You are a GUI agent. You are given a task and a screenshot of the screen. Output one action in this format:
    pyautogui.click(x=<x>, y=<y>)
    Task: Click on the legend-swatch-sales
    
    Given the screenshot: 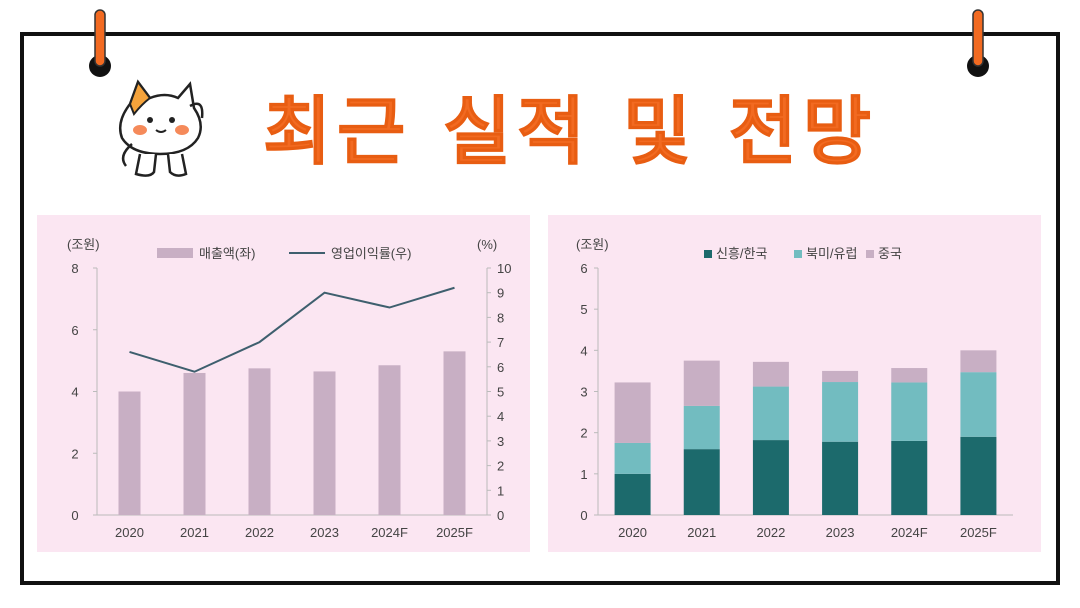 What is the action you would take?
    pyautogui.click(x=175, y=253)
    